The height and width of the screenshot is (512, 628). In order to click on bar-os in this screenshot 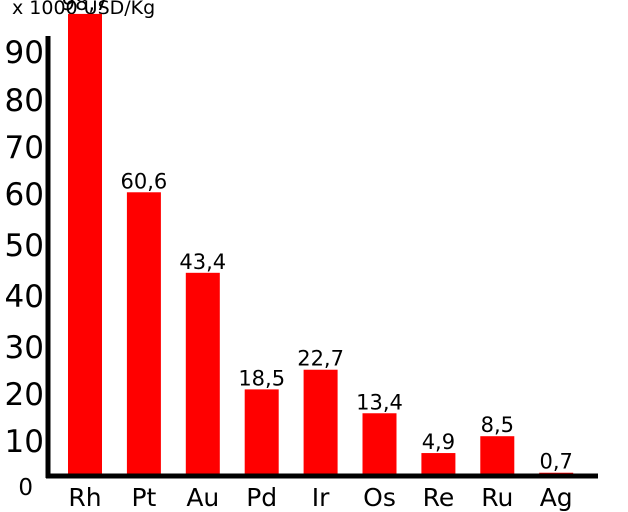, I will do `click(379, 444)`.